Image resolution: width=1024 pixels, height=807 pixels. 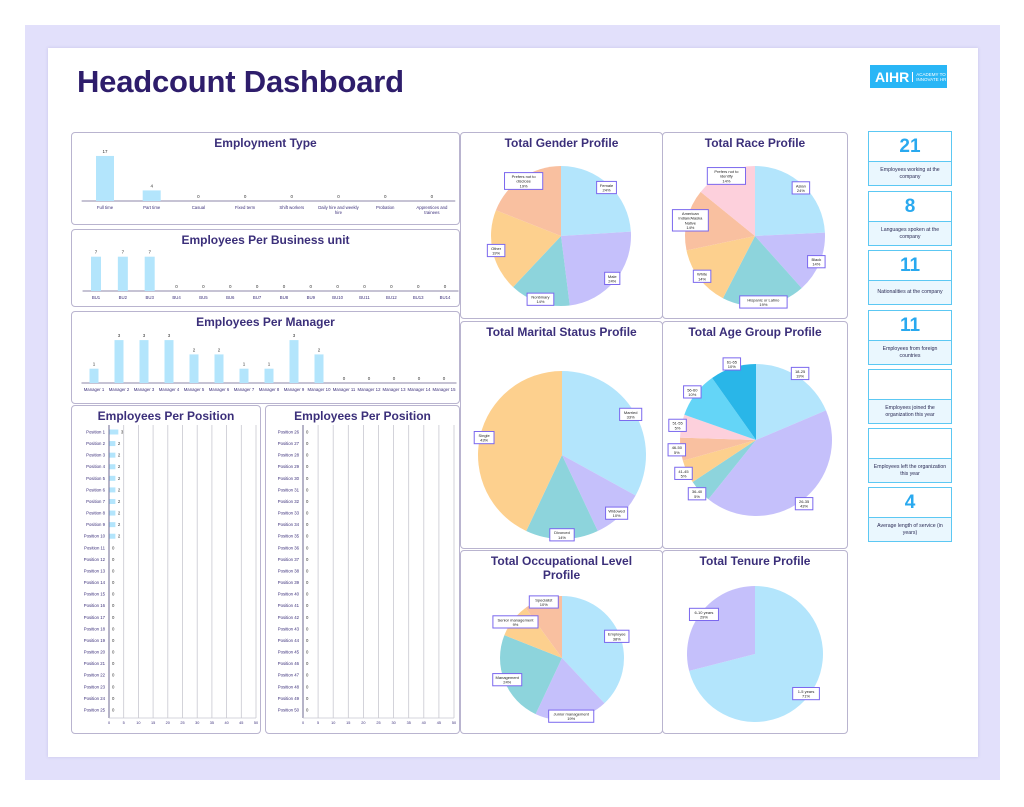 I want to click on slice-nonbinary, so click(x=541, y=271).